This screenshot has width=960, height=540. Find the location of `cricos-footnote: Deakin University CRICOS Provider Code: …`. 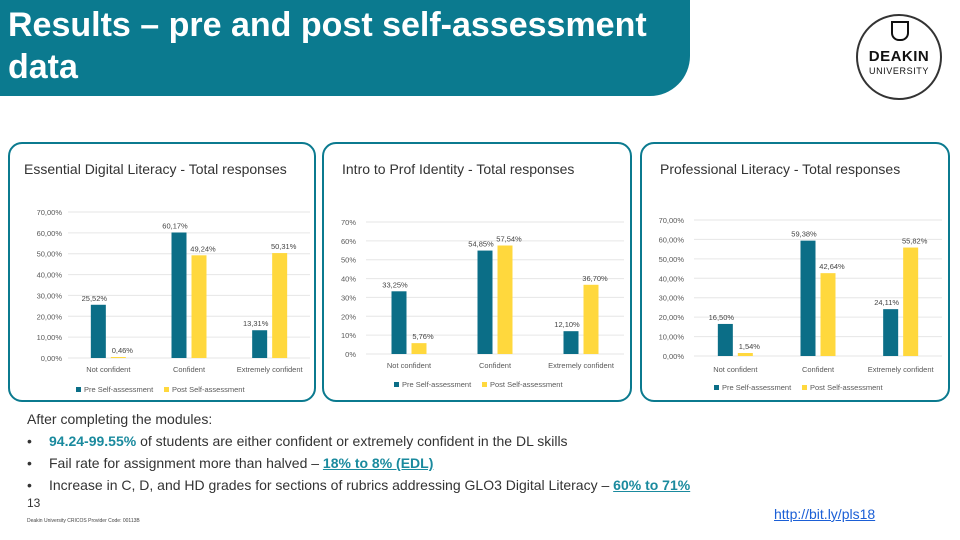

cricos-footnote: Deakin University CRICOS Provider Code: … is located at coordinates (83, 521).